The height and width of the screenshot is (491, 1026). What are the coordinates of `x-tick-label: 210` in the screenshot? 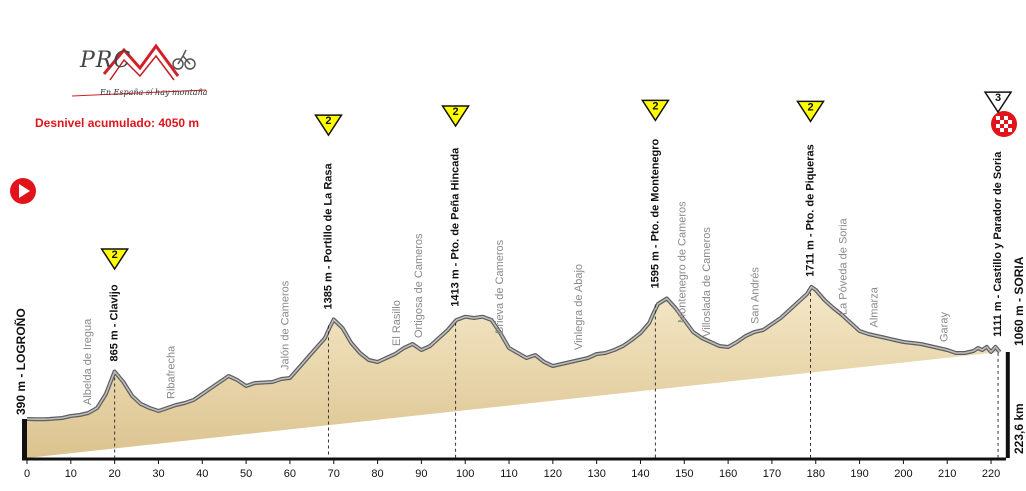 It's located at (947, 474).